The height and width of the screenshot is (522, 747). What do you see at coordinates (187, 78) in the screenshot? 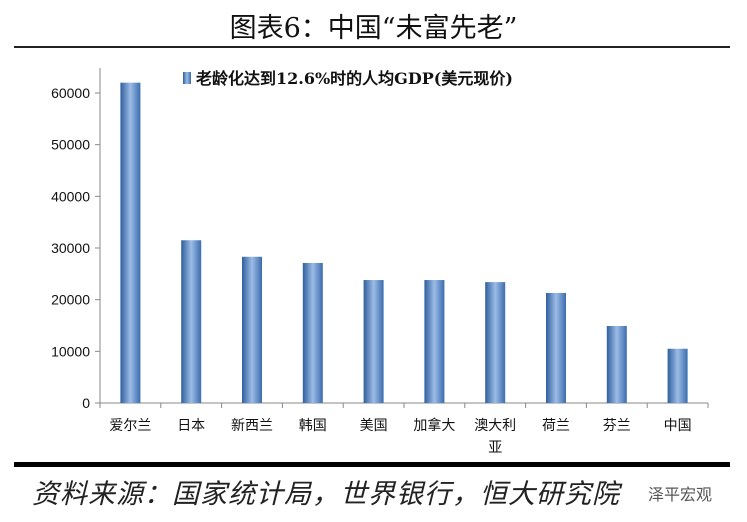
I see `legend-swatch` at bounding box center [187, 78].